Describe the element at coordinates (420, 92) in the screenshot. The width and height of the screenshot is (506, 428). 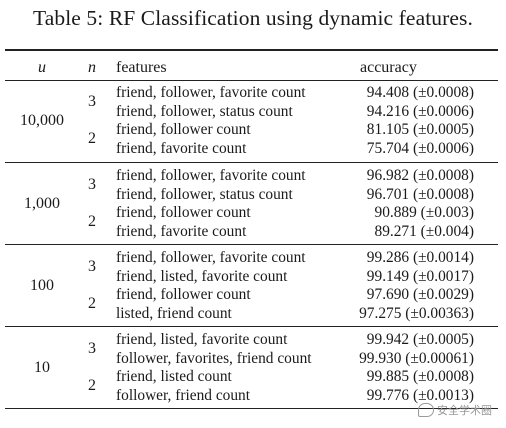
I see `table-row-accuracy: 94.408 (±0.0008)` at that location.